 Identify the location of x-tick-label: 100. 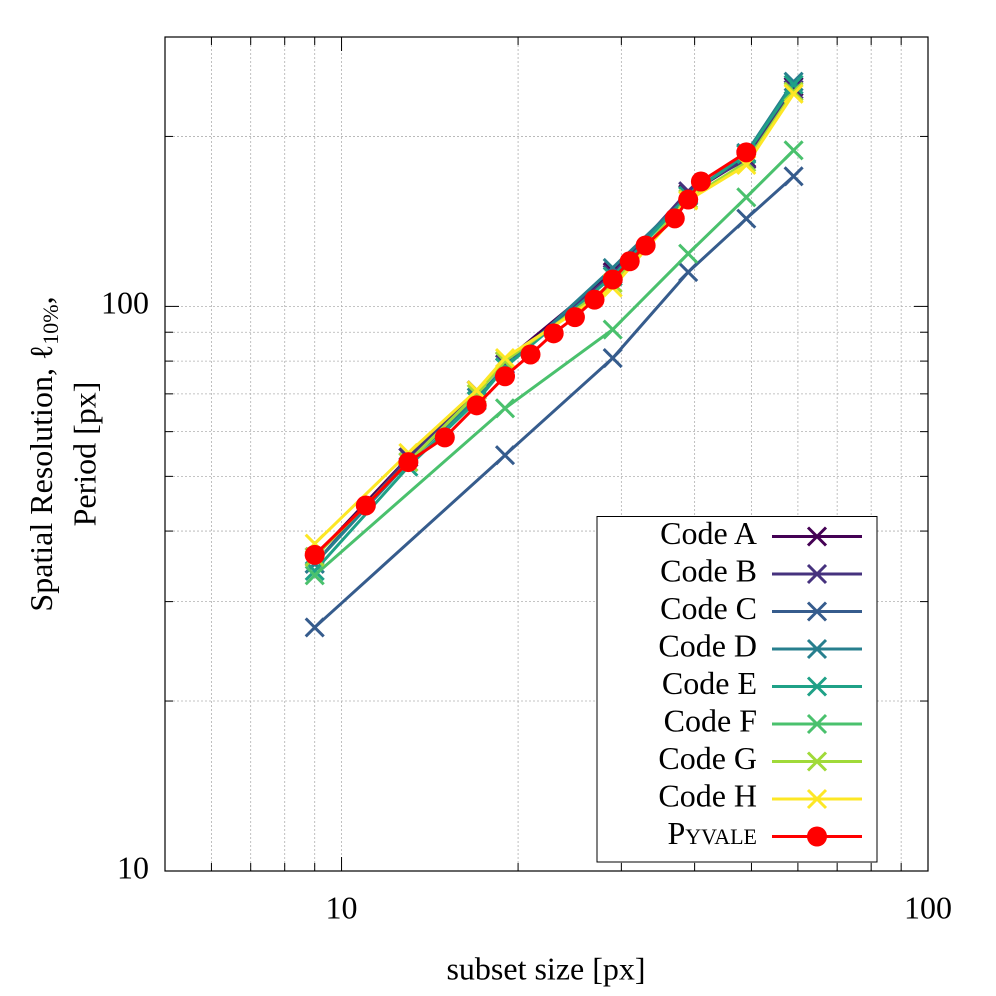
(928, 907).